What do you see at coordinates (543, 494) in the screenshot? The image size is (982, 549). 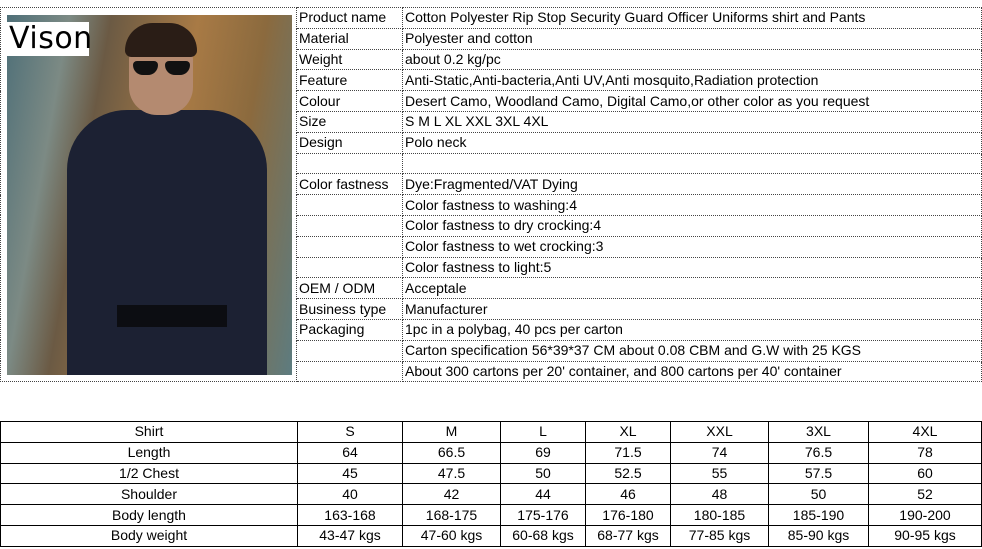 I see `size-cell: 44` at bounding box center [543, 494].